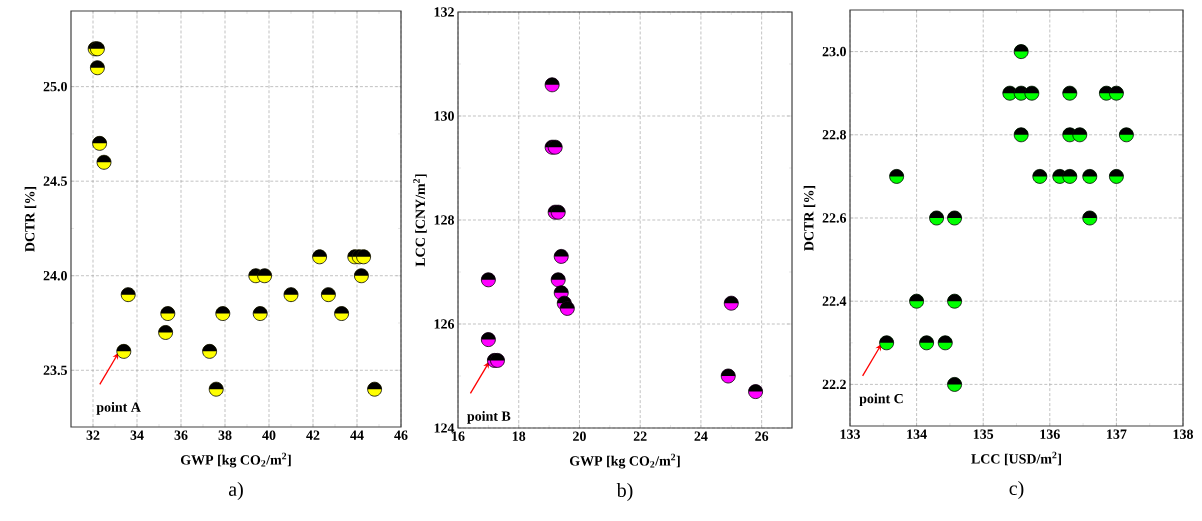 Image resolution: width=1202 pixels, height=521 pixels. What do you see at coordinates (762, 436) in the screenshot?
I see `x-tick-label: 26` at bounding box center [762, 436].